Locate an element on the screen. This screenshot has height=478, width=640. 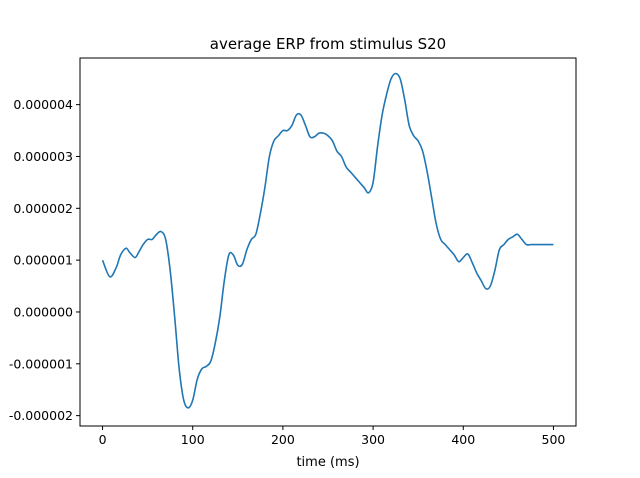
x-tick-label: 0 is located at coordinates (103, 439).